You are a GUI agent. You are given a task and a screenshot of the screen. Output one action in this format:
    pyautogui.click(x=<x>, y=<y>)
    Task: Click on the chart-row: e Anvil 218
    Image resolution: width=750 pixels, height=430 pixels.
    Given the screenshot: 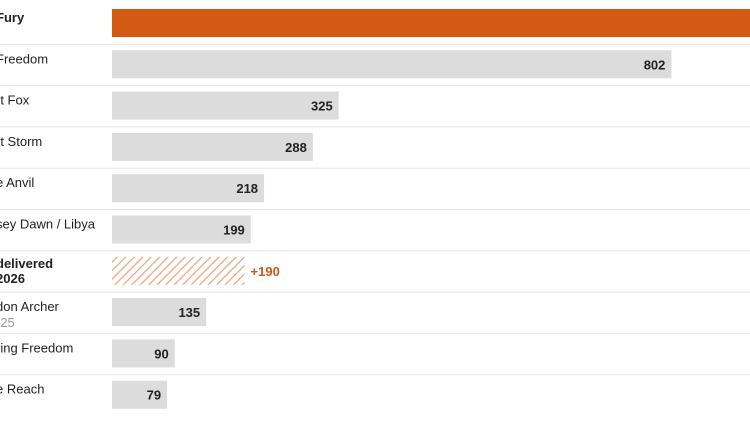 What is the action you would take?
    pyautogui.click(x=375, y=192)
    